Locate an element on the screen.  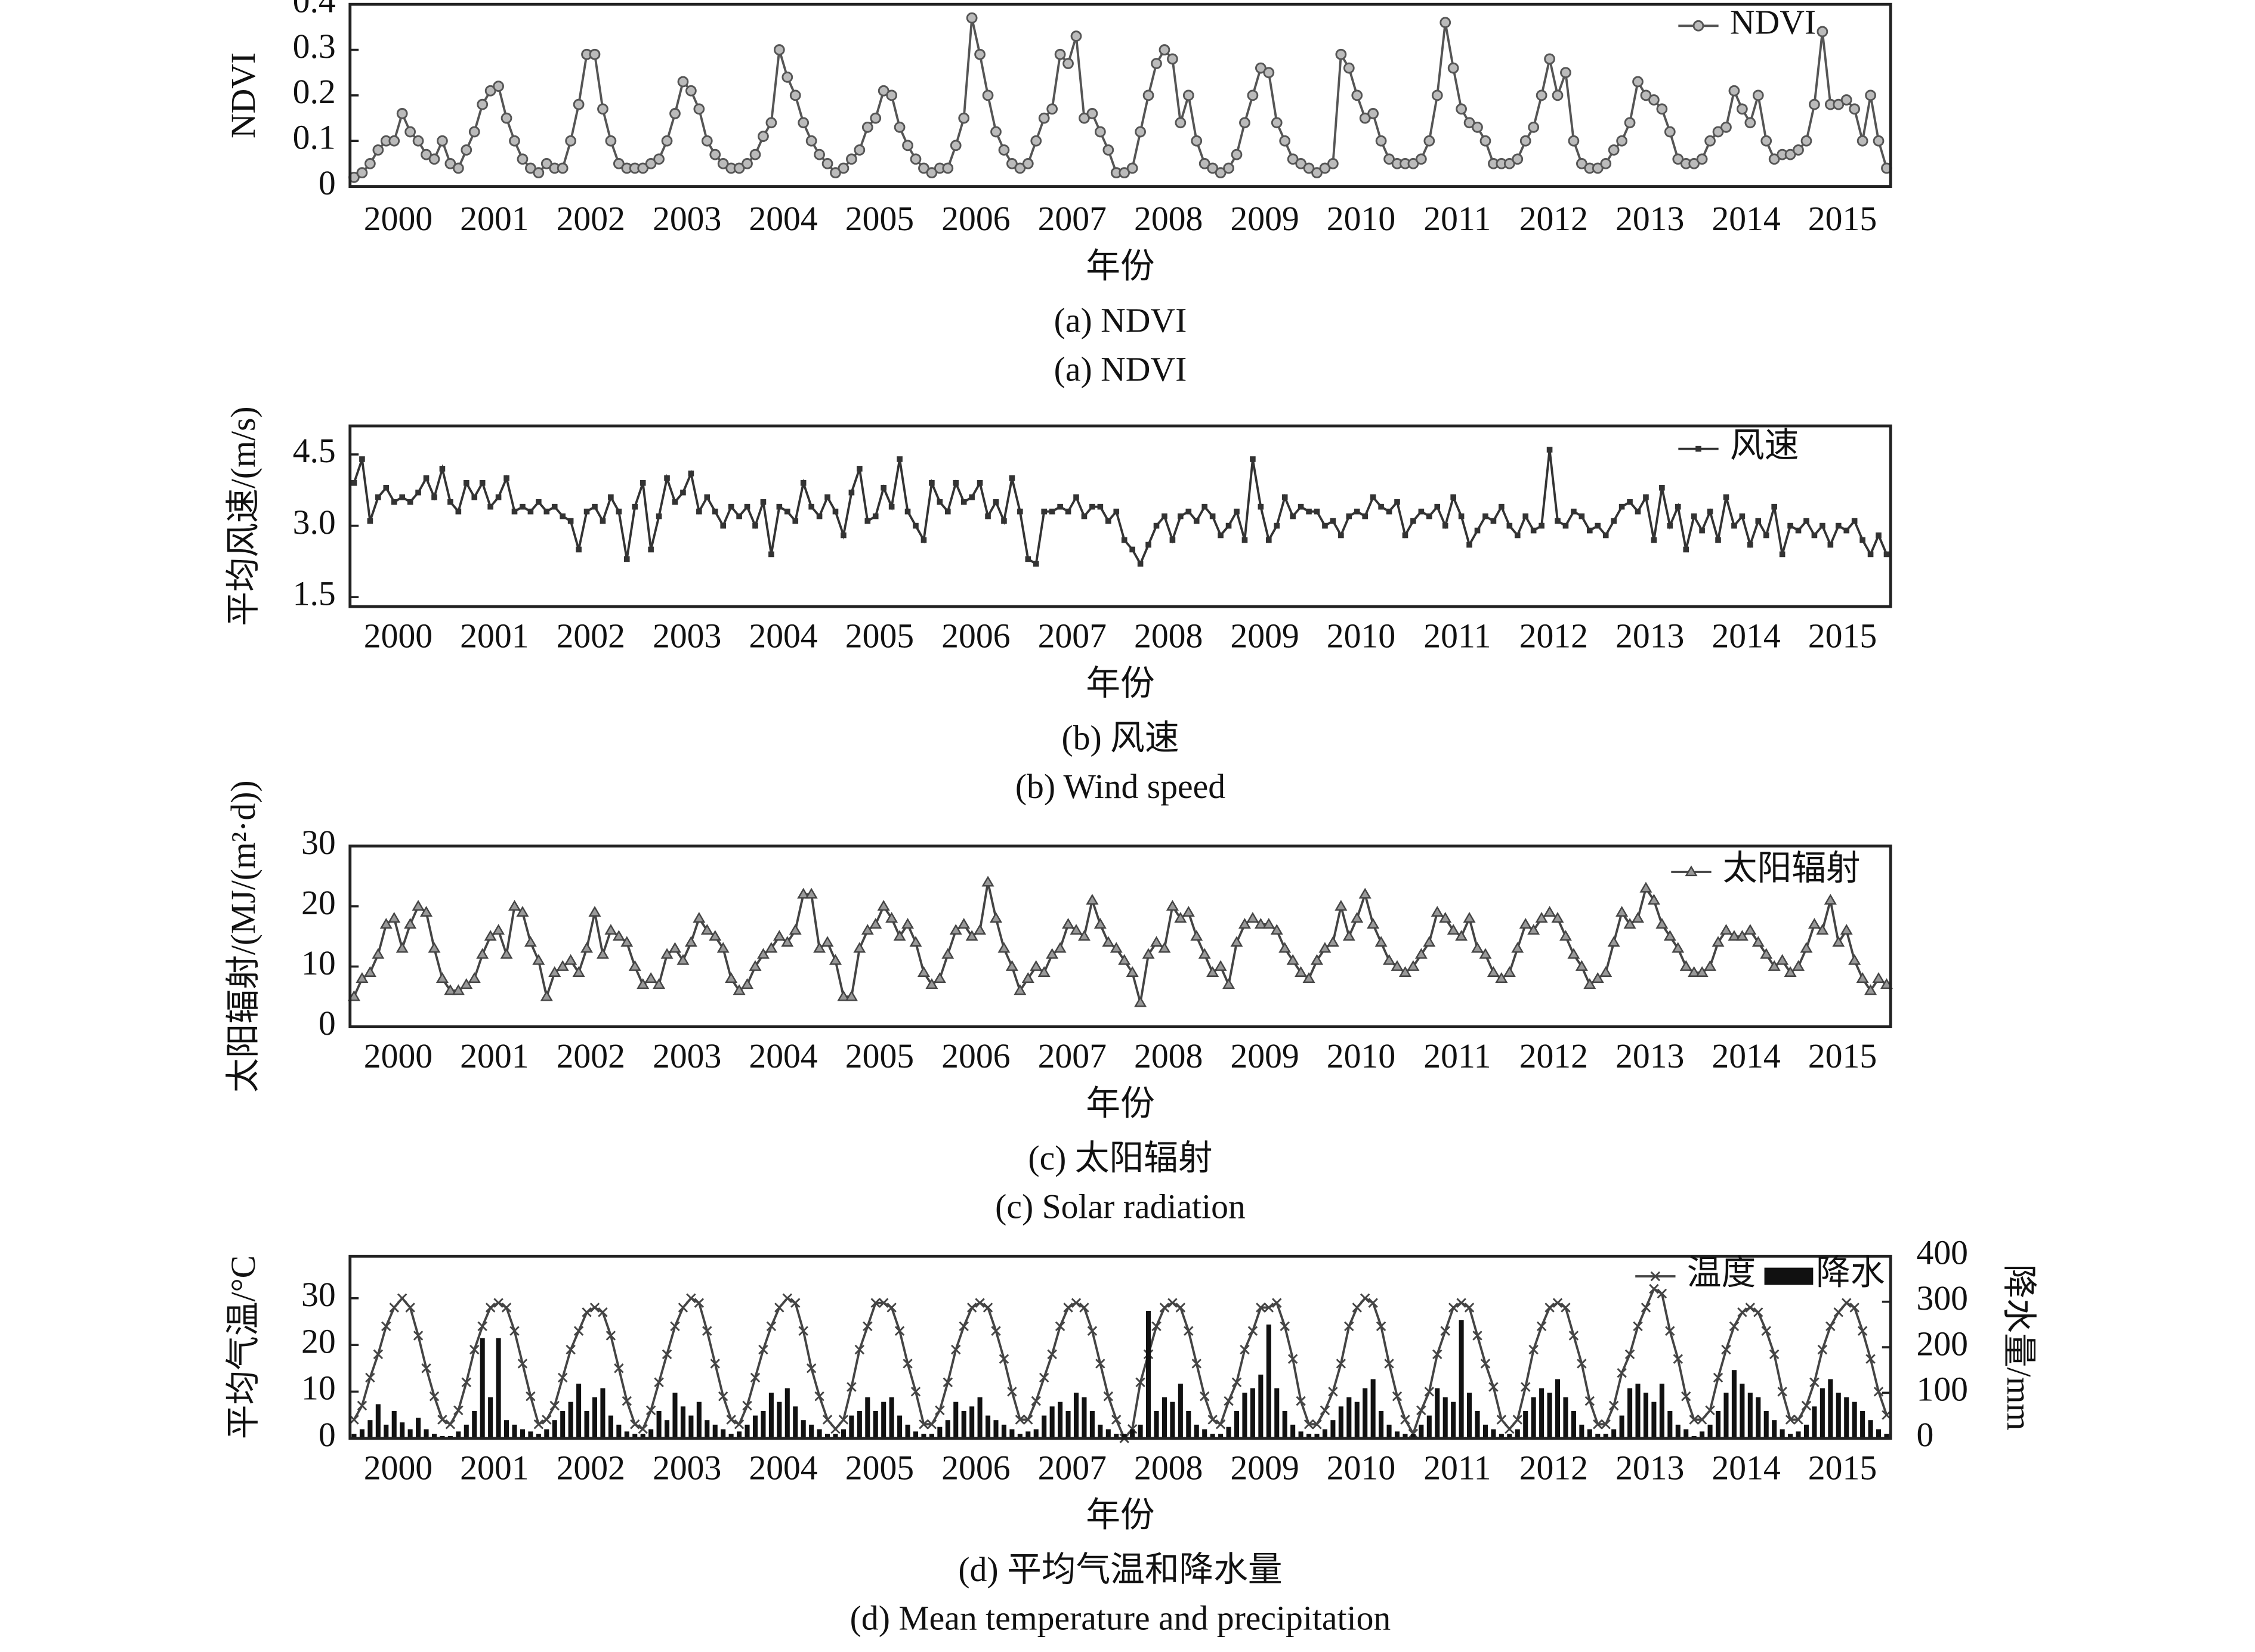
caption: (a) NDVI is located at coordinates (1120, 369).